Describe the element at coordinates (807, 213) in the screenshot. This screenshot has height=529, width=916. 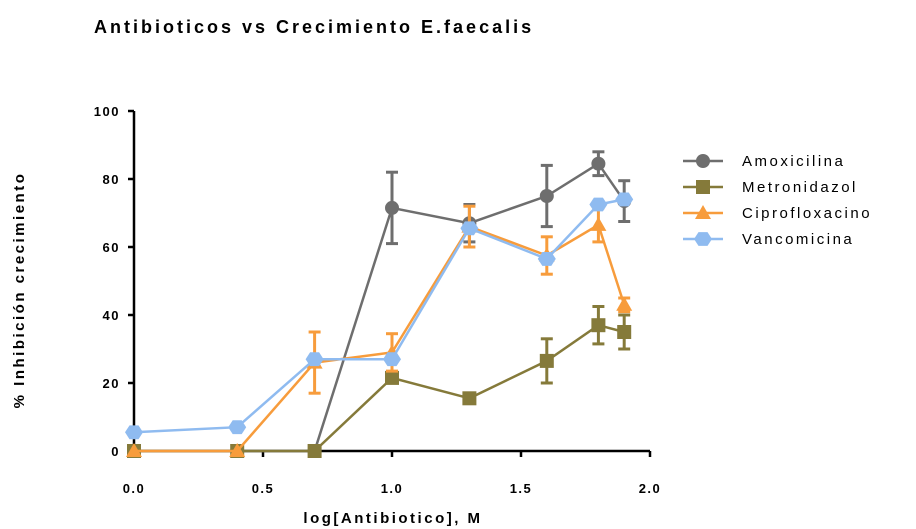
I see `legend-label: Ciprofloxacino` at that location.